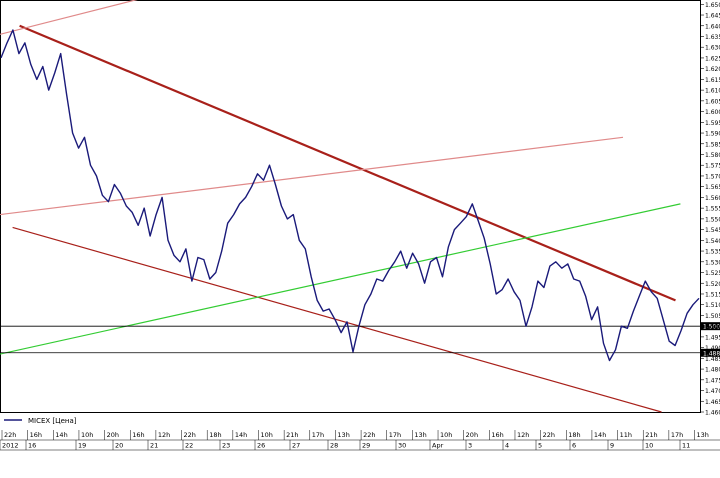 The image size is (720, 478). What do you see at coordinates (712, 359) in the screenshot?
I see `y-tick-label: 1.485` at bounding box center [712, 359].